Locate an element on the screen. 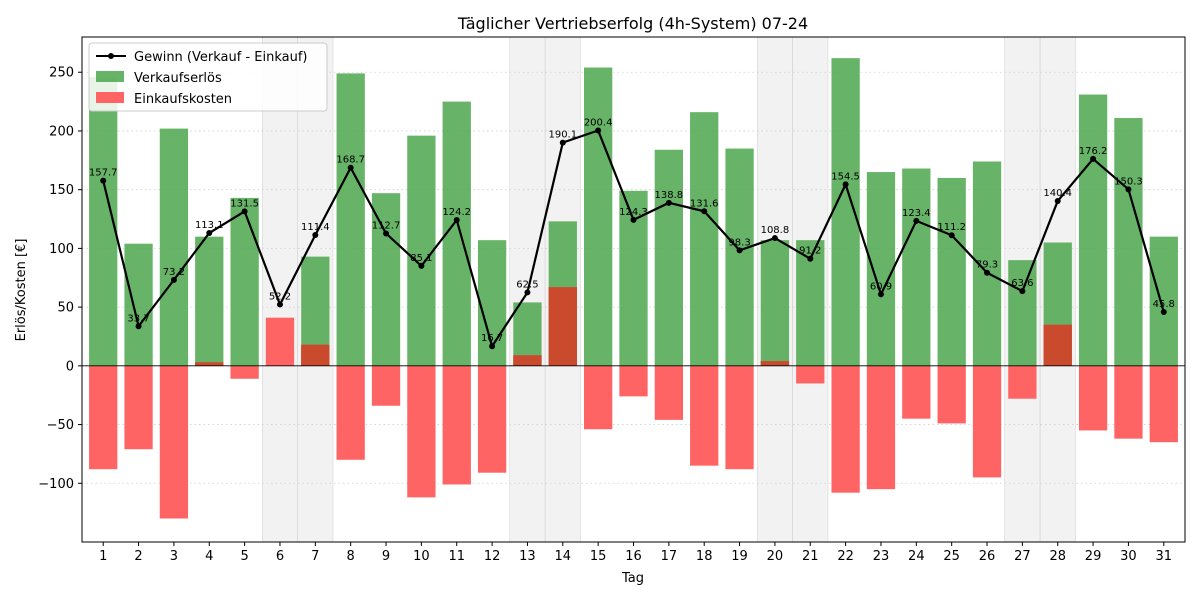 The width and height of the screenshot is (1200, 600). weekend-band is located at coordinates (279, 289).